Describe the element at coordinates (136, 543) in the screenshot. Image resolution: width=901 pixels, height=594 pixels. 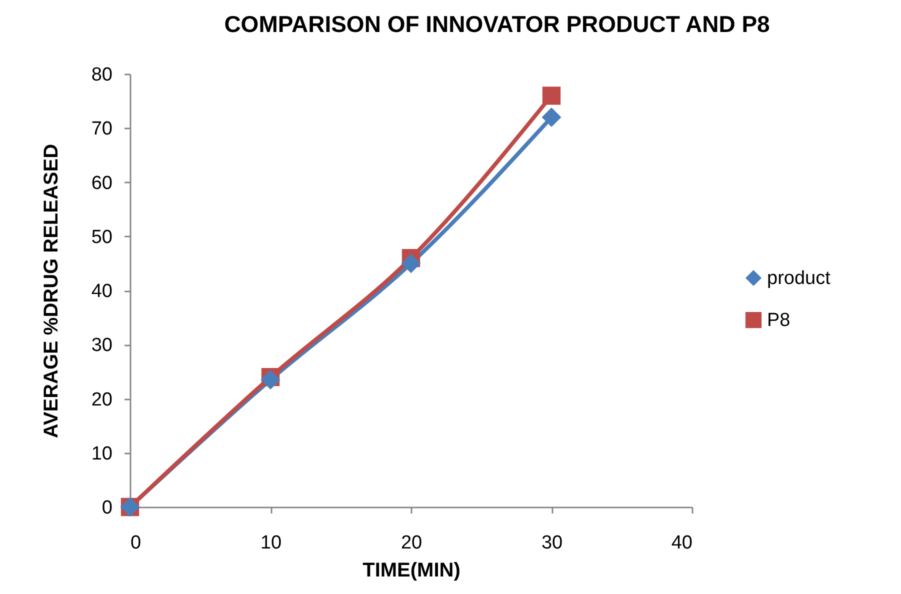
I see `x-tick-label: 0` at that location.